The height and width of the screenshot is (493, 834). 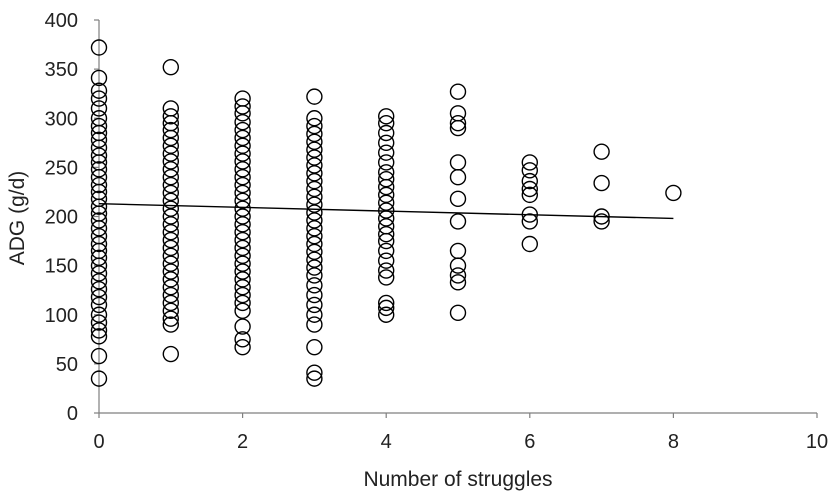 I want to click on x-tick-label: 10, so click(x=817, y=442).